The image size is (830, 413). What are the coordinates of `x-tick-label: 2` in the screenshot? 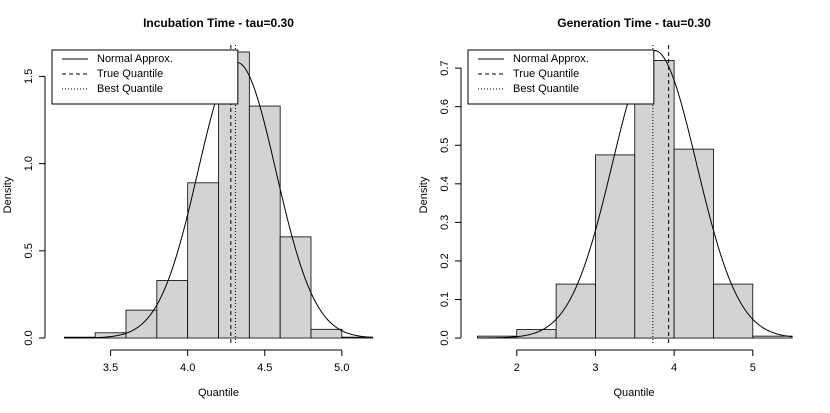 It's located at (517, 368).